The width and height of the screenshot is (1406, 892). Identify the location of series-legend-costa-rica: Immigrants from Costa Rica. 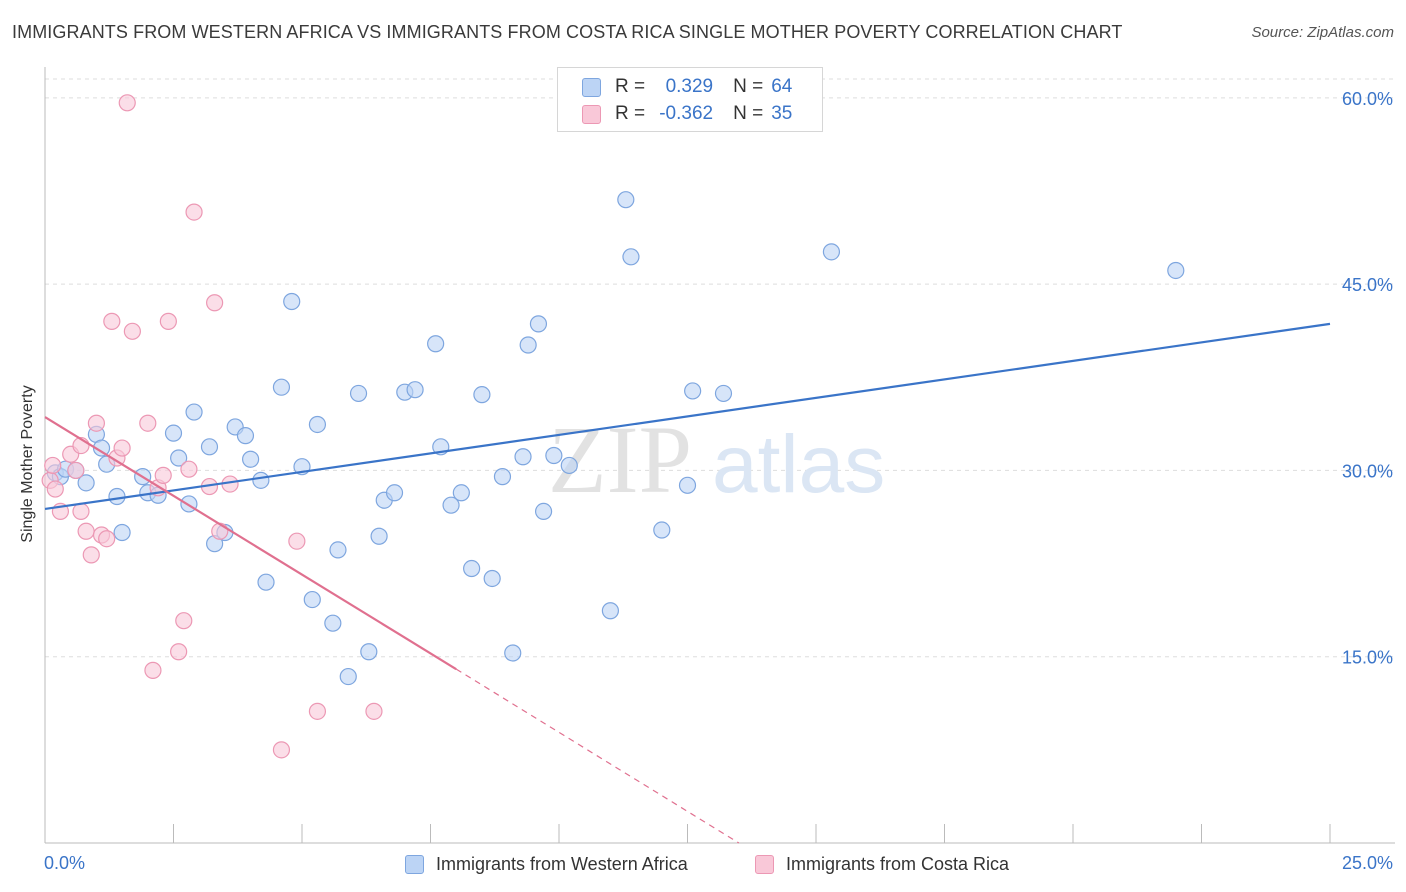
(882, 864).